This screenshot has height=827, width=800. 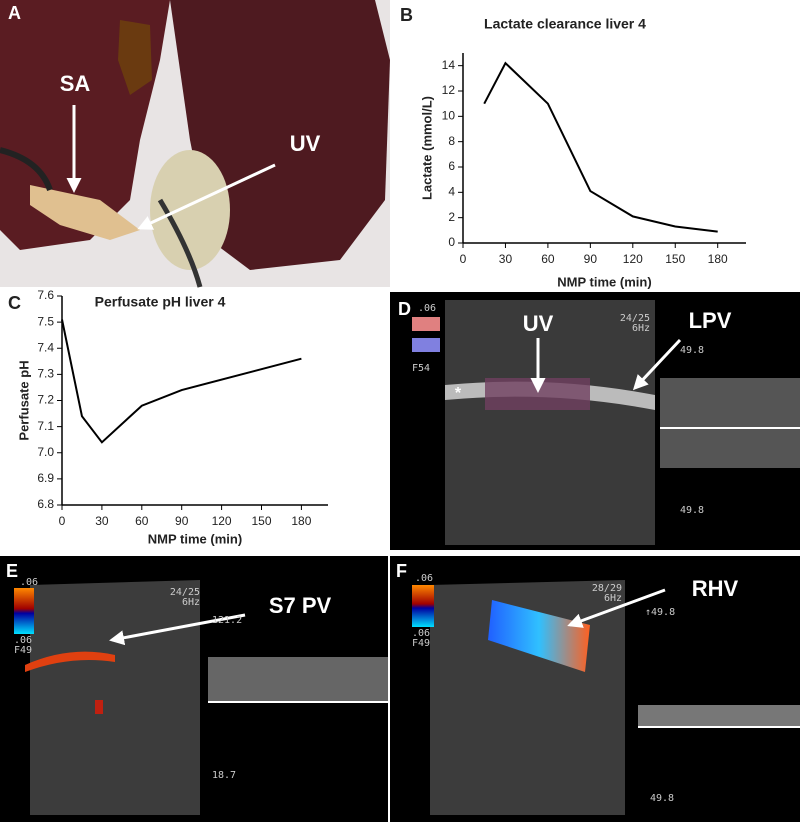 I want to click on y-tick-label: 7.5, so click(x=45, y=321).